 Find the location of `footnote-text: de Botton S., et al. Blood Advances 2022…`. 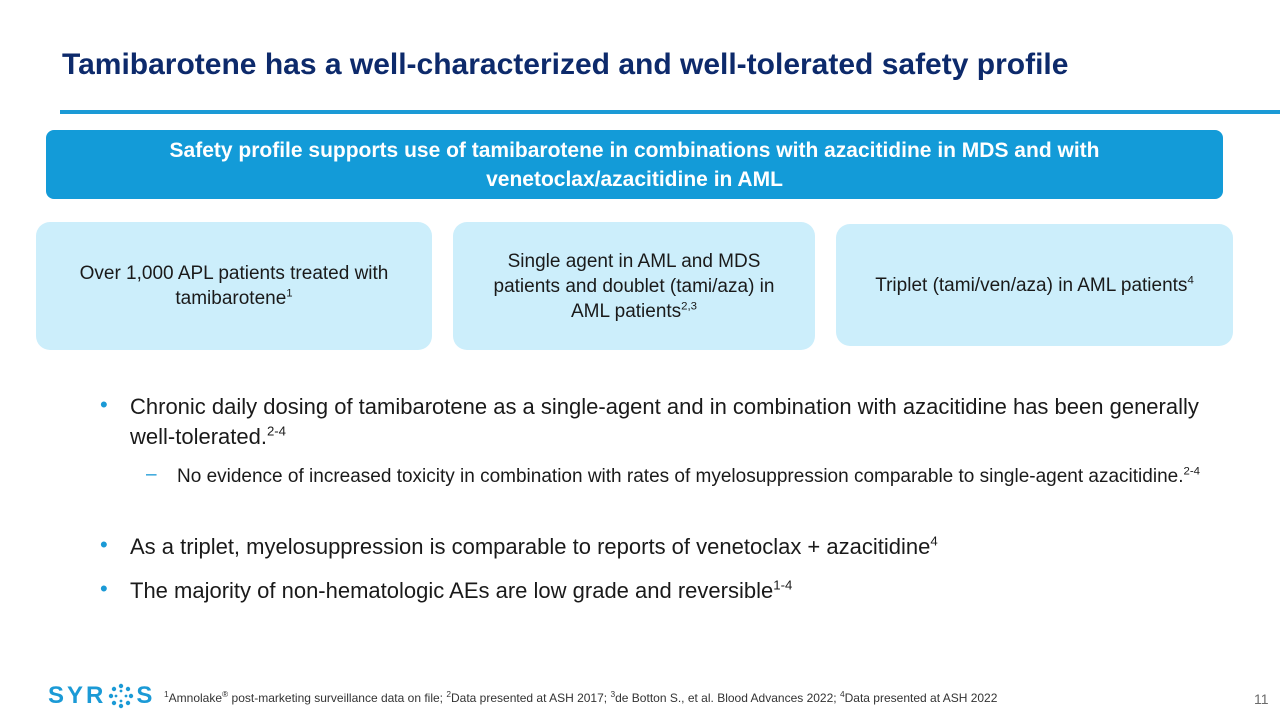

footnote-text: de Botton S., et al. Blood Advances 2022… is located at coordinates (727, 698).